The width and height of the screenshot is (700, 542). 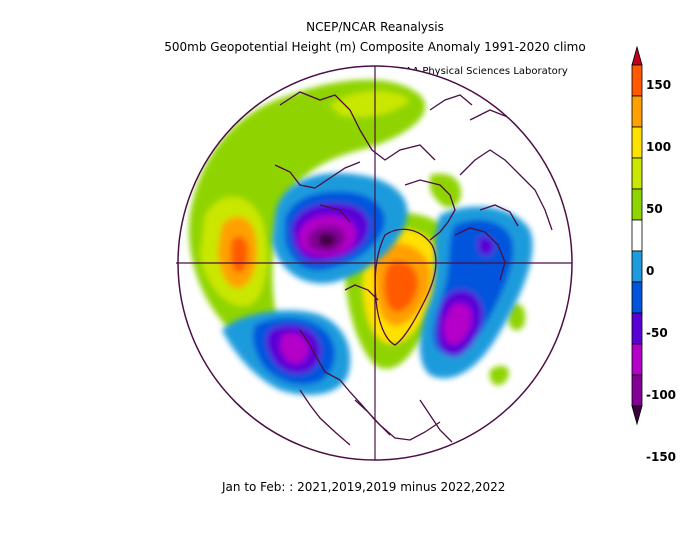 I want to click on colorbar-label-100: 100, so click(x=659, y=147).